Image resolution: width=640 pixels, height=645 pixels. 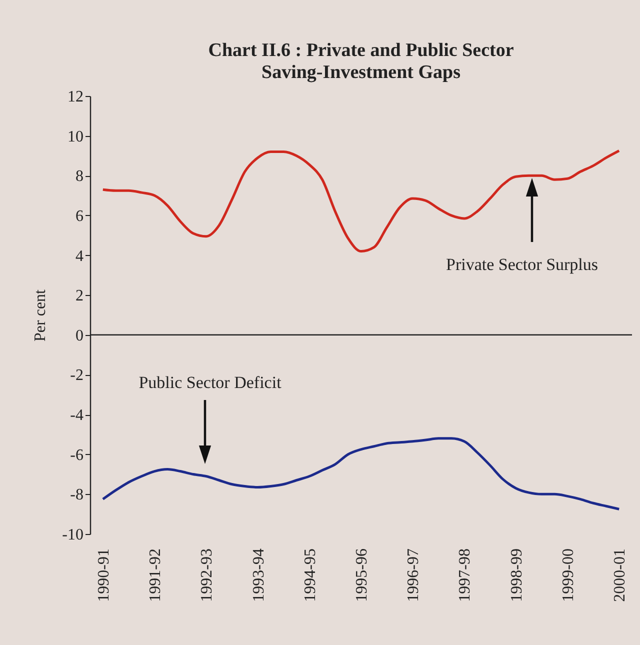 I want to click on x-tick-label: 1991-92, so click(x=155, y=575).